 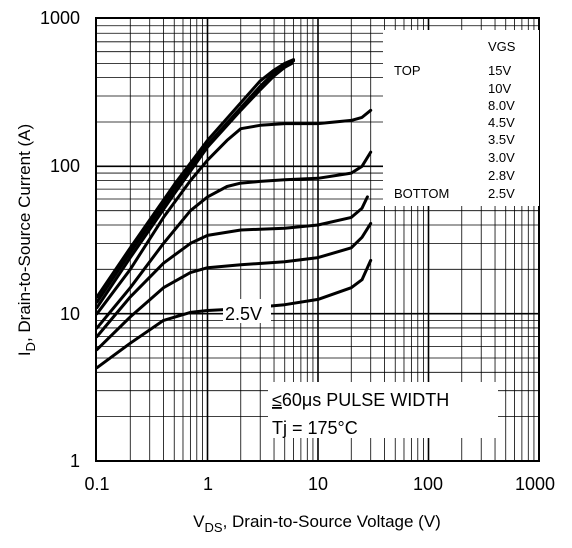 What do you see at coordinates (70, 314) in the screenshot?
I see `y-tick-10: 10` at bounding box center [70, 314].